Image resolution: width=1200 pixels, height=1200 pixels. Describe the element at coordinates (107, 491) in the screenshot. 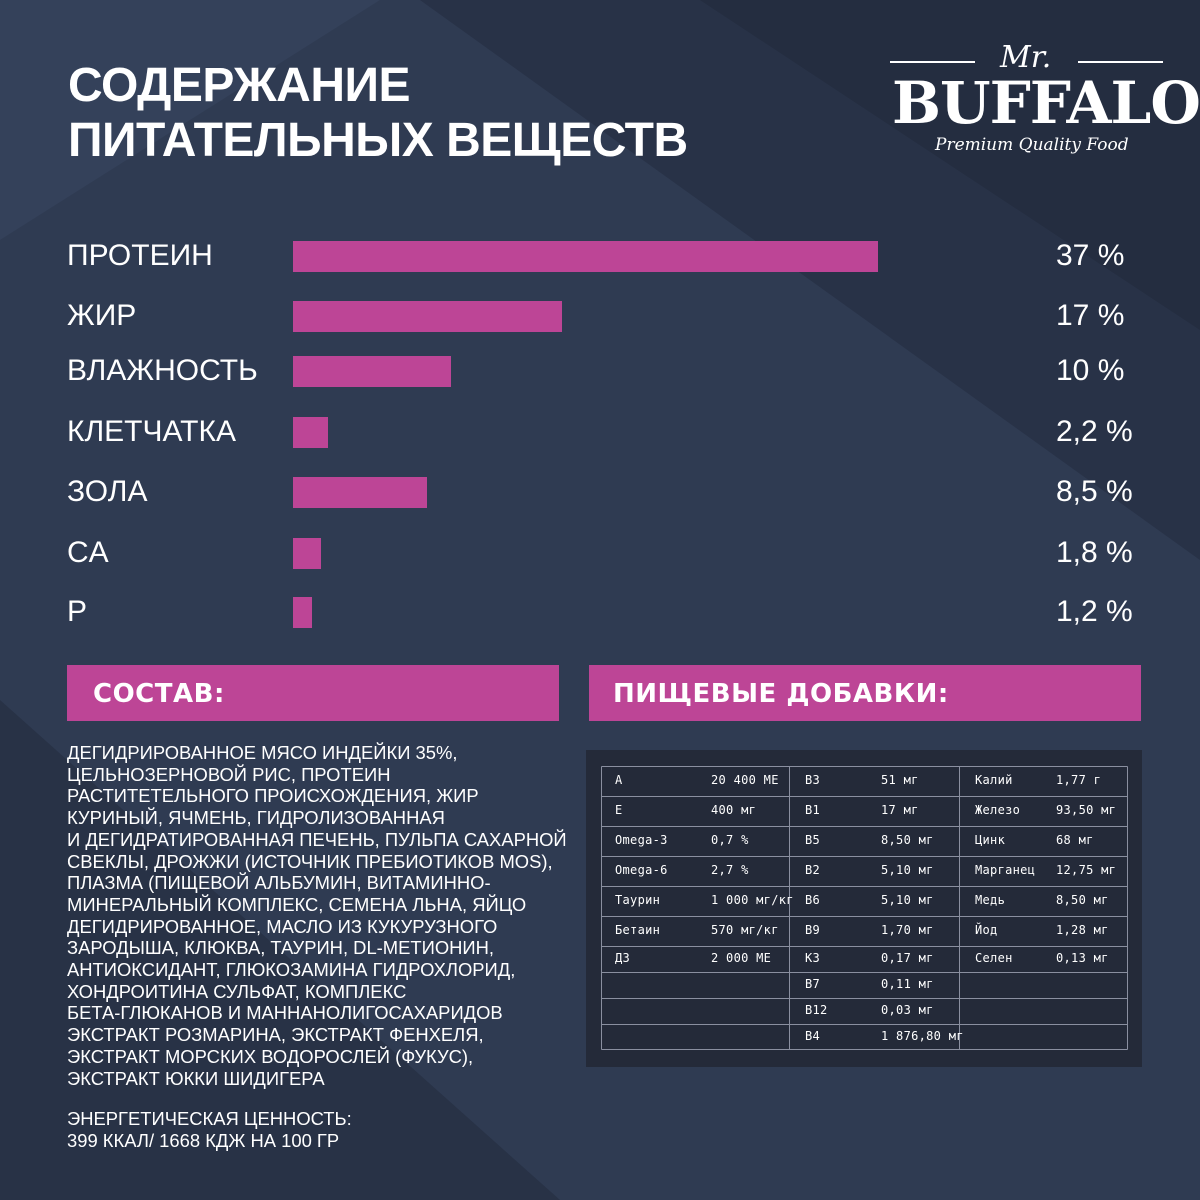

I see `bar-label: ЗОЛА` at that location.